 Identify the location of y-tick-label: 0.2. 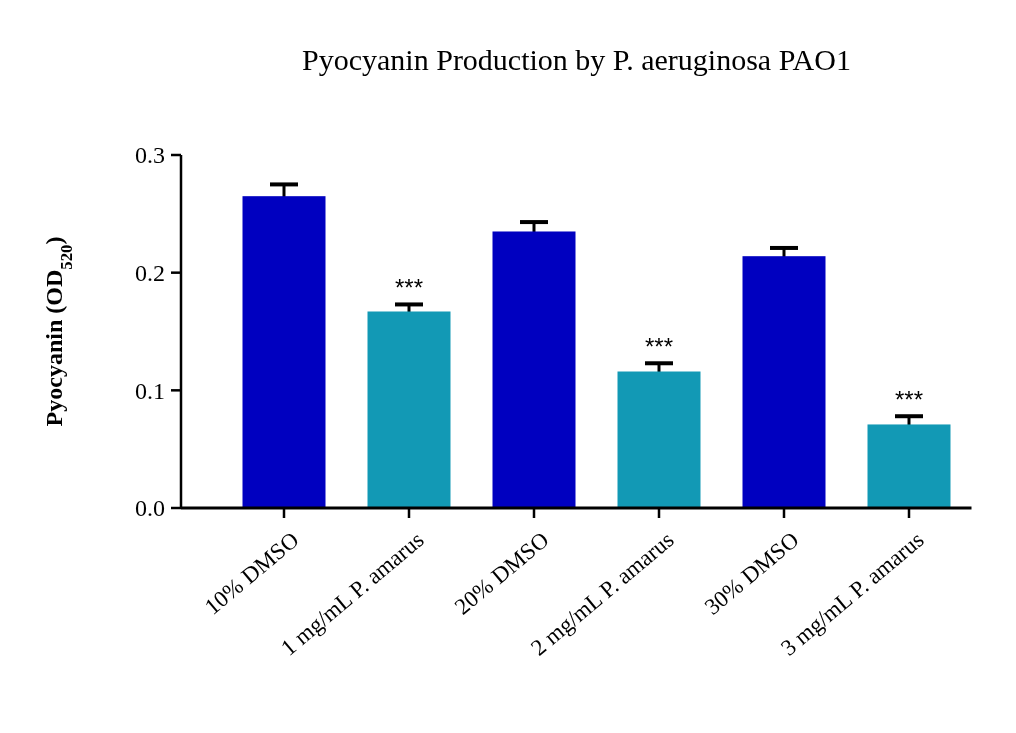
(150, 273).